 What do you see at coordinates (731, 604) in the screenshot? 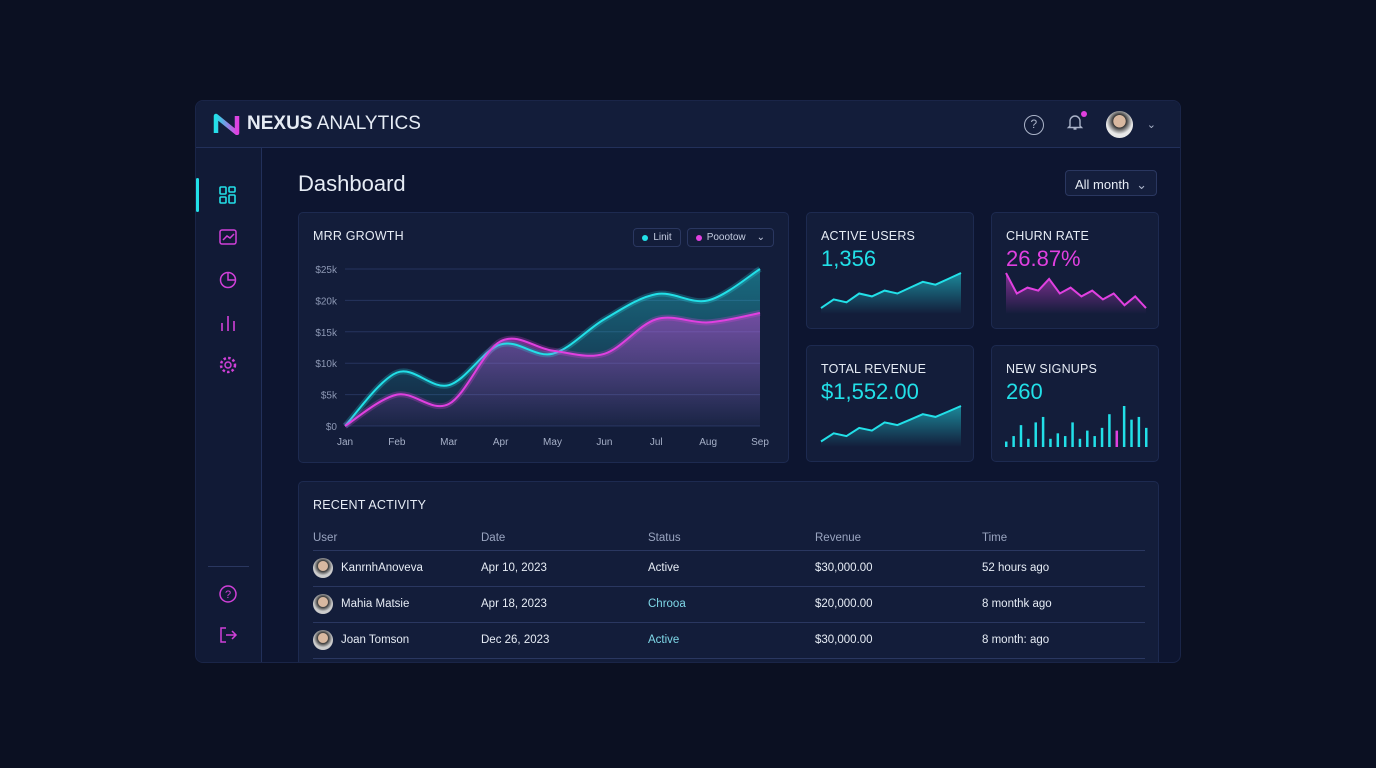
I see `status-cell: Chrooa` at bounding box center [731, 604].